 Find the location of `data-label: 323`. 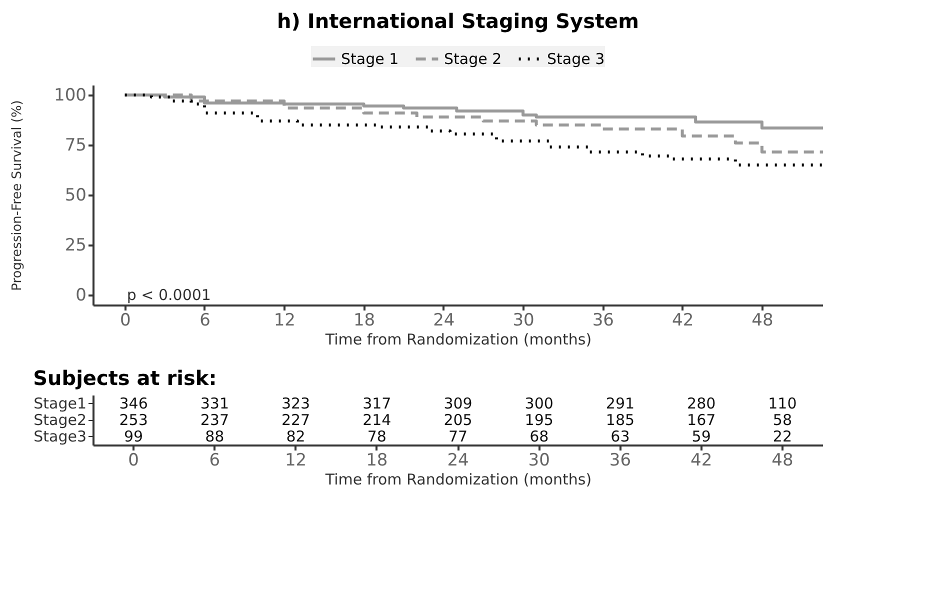

data-label: 323 is located at coordinates (295, 403).